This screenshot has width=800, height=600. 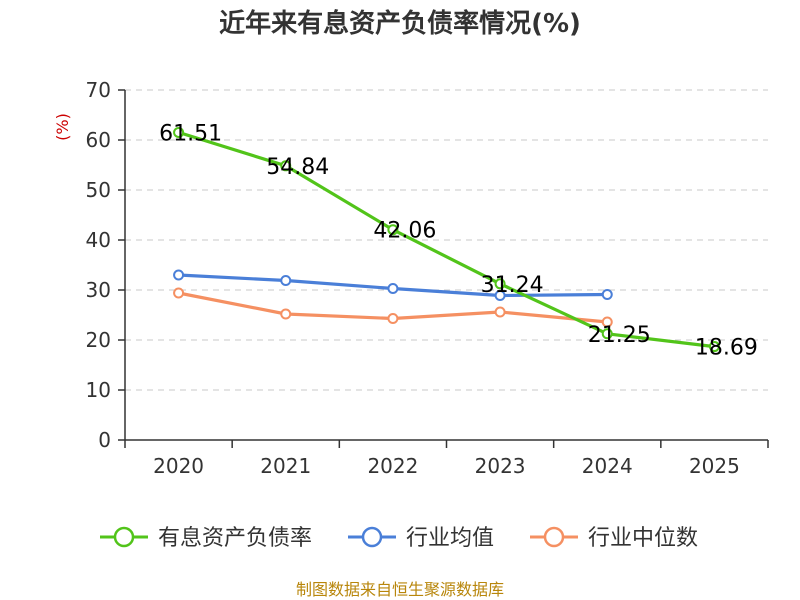 What do you see at coordinates (714, 347) in the screenshot?
I see `data-point-s0-2025` at bounding box center [714, 347].